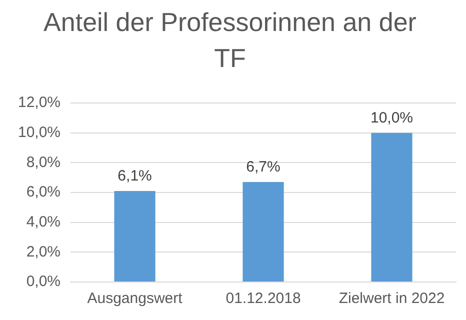  What do you see at coordinates (43, 162) in the screenshot?
I see `y-tick-label: 8,0%` at bounding box center [43, 162].